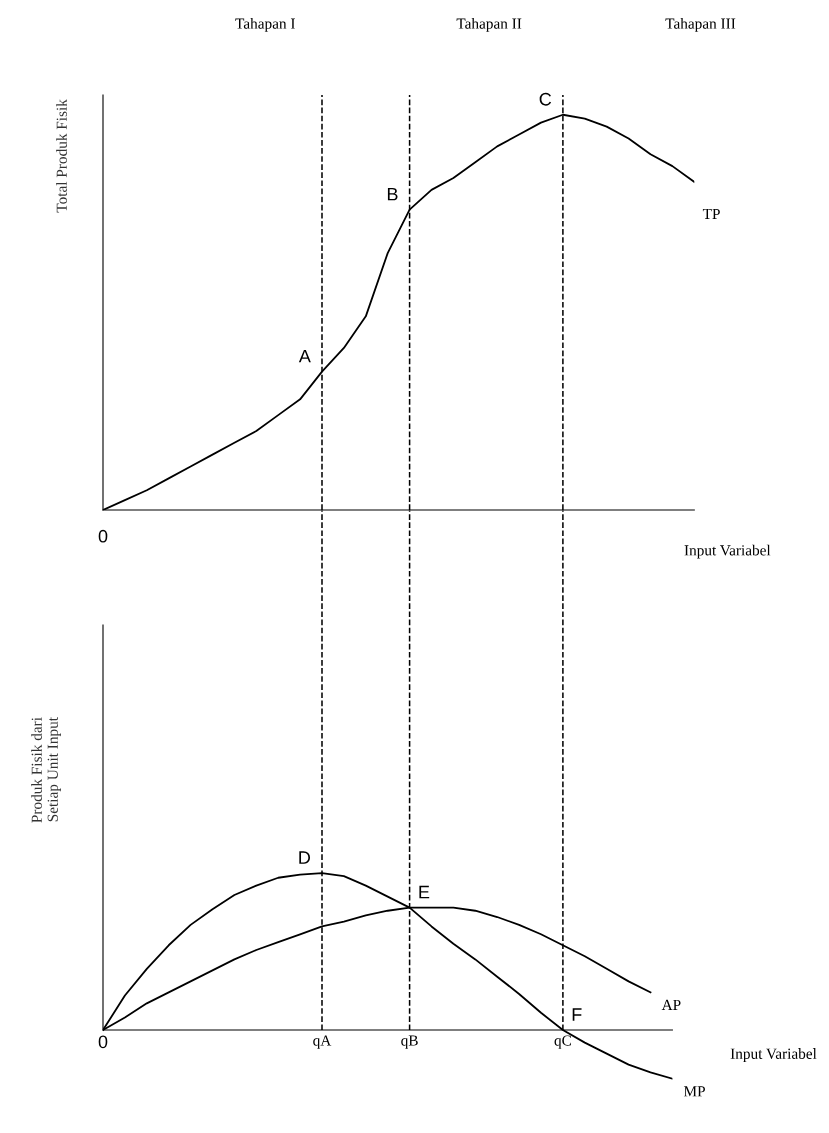 The image size is (829, 1133). What do you see at coordinates (61, 156) in the screenshot?
I see `y-axis-title: Total Produk Fisik` at bounding box center [61, 156].